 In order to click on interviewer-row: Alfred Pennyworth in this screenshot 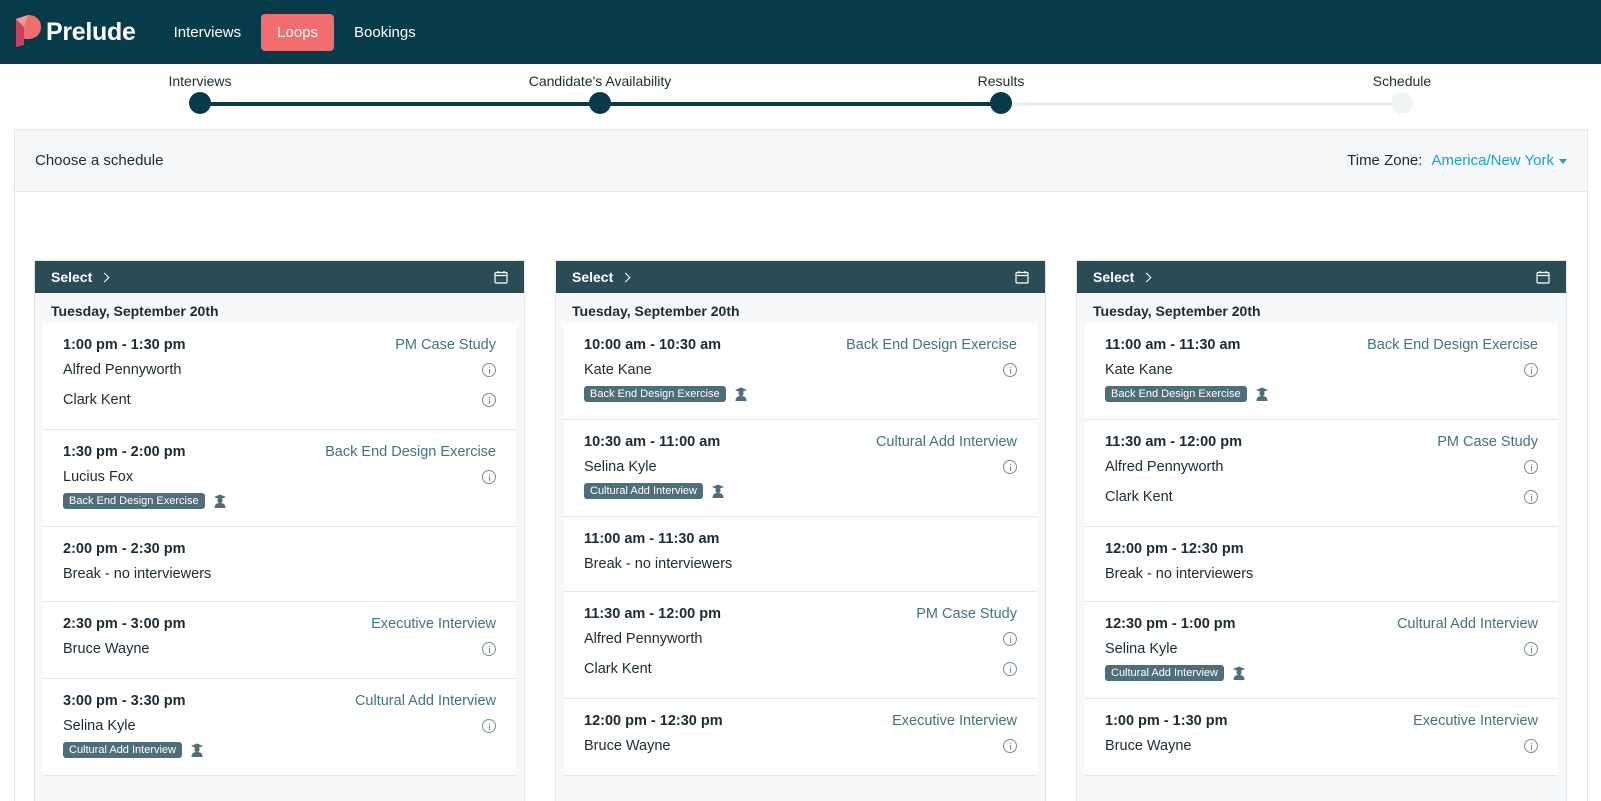, I will do `click(1321, 467)`.